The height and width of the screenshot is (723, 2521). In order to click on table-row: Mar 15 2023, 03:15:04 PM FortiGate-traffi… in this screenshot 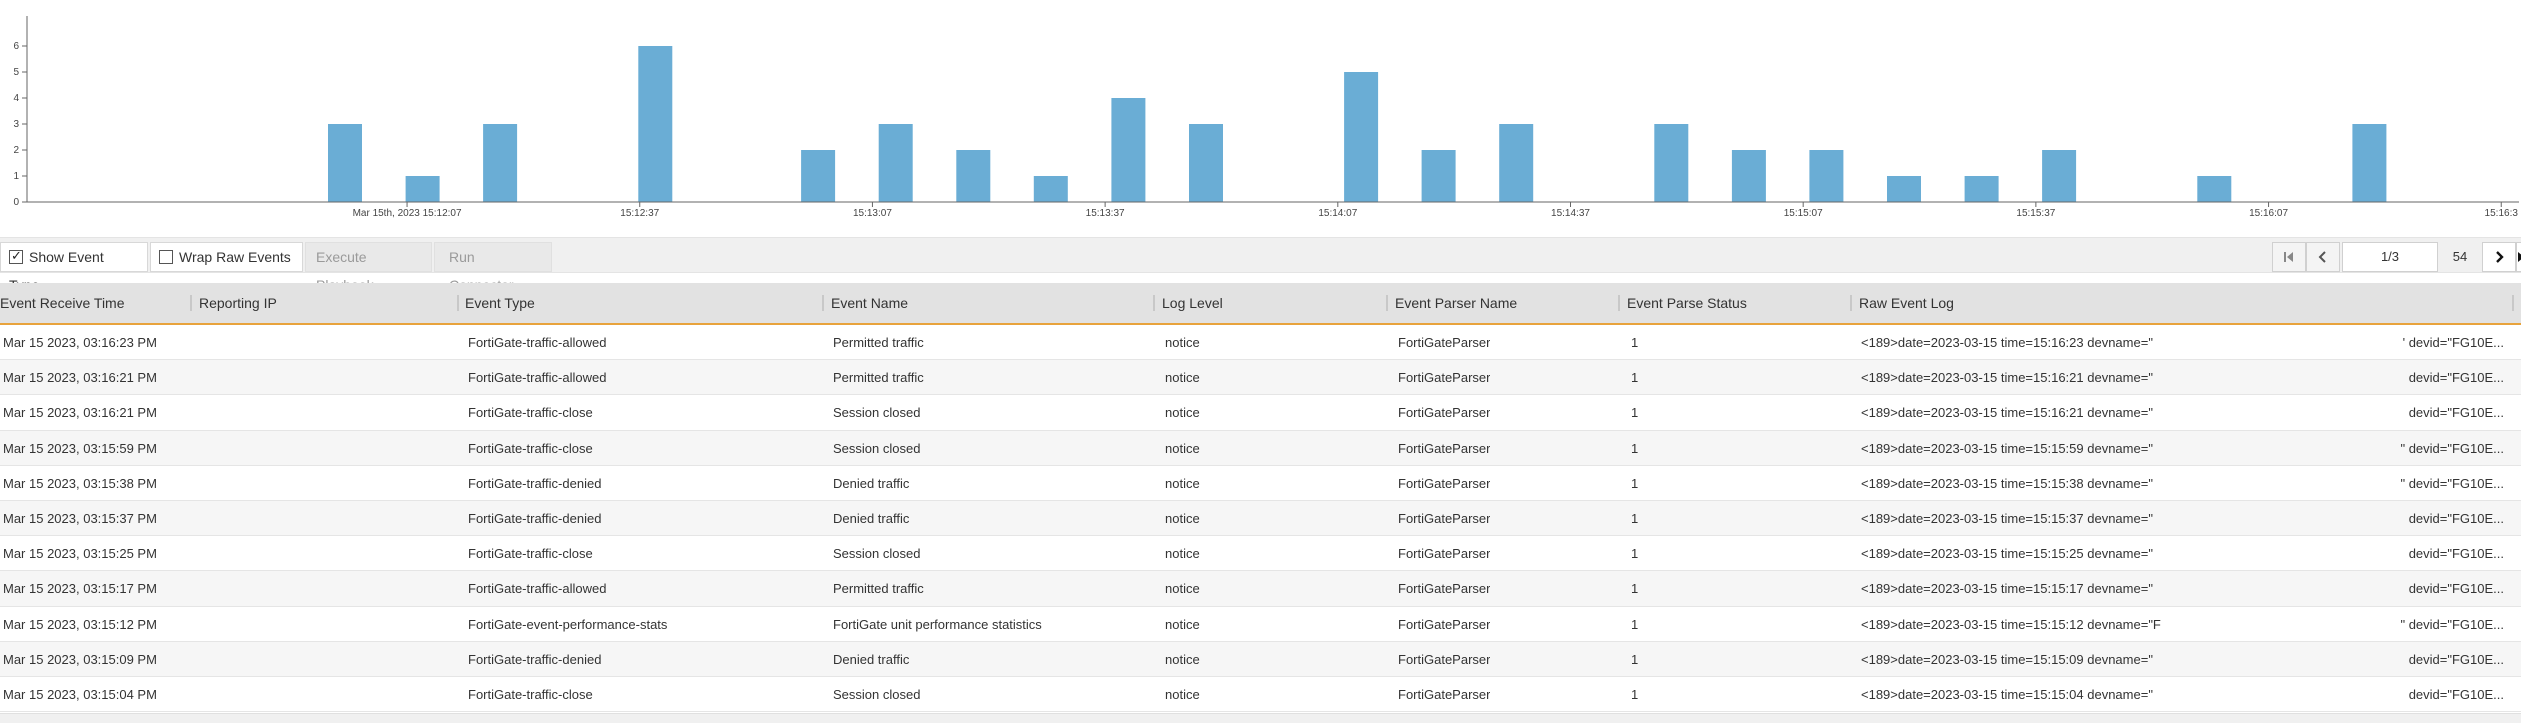, I will do `click(1260, 695)`.